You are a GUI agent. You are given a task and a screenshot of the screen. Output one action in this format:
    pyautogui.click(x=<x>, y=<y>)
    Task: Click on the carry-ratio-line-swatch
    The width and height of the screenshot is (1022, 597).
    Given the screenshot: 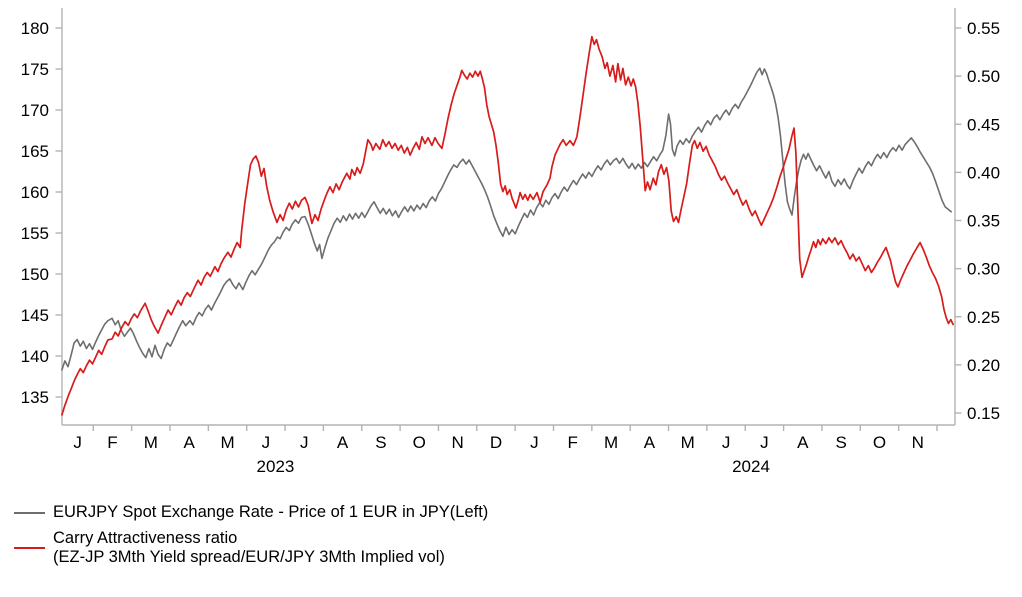 What is the action you would take?
    pyautogui.click(x=29, y=548)
    